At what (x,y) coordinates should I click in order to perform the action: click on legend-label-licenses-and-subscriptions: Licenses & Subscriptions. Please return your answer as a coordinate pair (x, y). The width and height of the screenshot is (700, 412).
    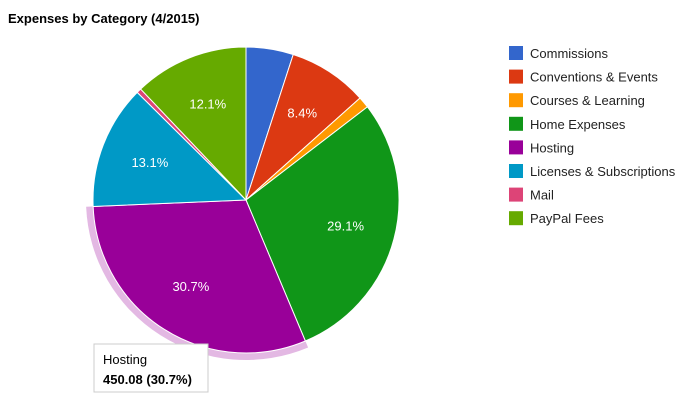
    Looking at the image, I should click on (603, 171).